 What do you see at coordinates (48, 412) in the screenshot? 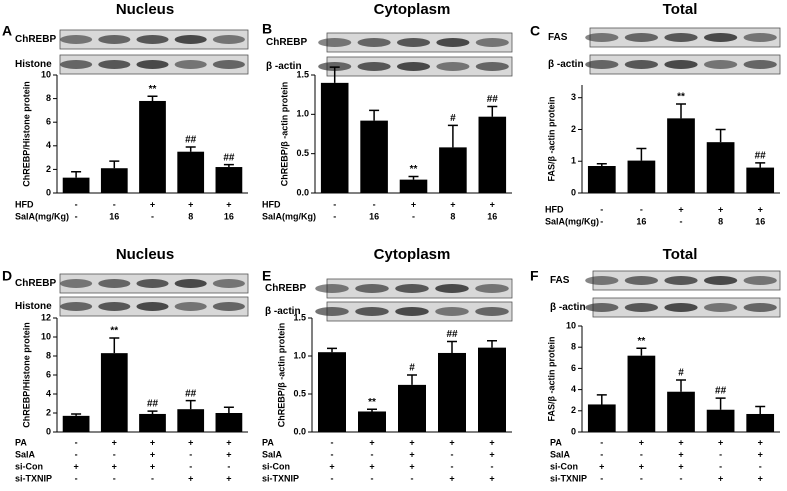
I see `y-tick-label: 2` at bounding box center [48, 412].